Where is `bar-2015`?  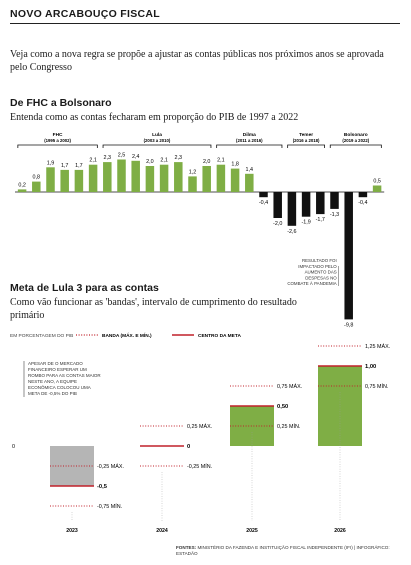 bar-2015 is located at coordinates (277, 205).